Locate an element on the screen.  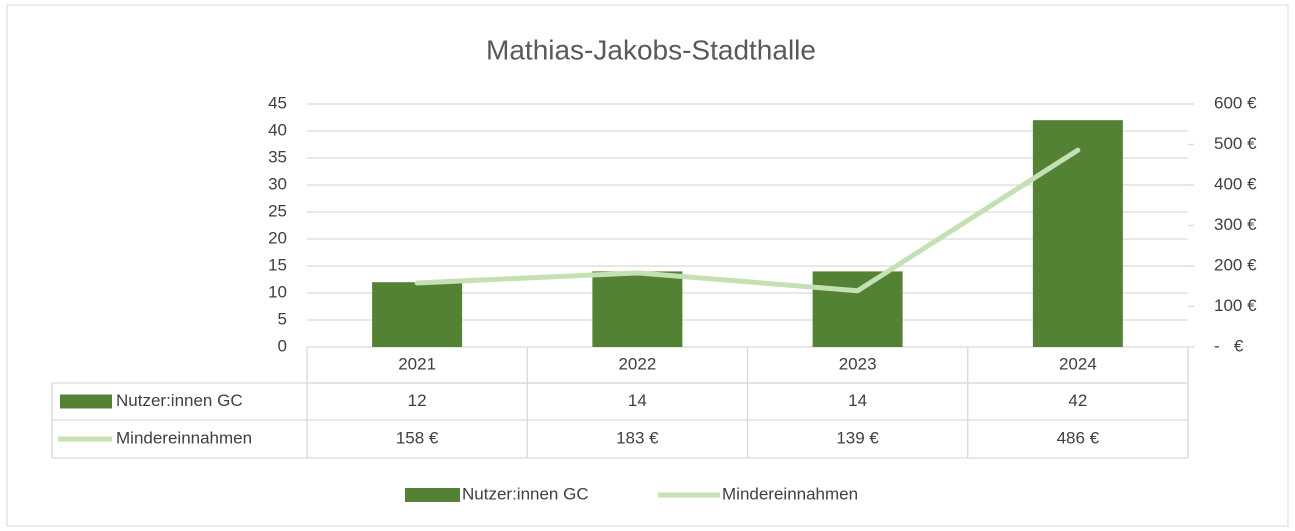
x-tick-label: 2022 is located at coordinates (637, 363).